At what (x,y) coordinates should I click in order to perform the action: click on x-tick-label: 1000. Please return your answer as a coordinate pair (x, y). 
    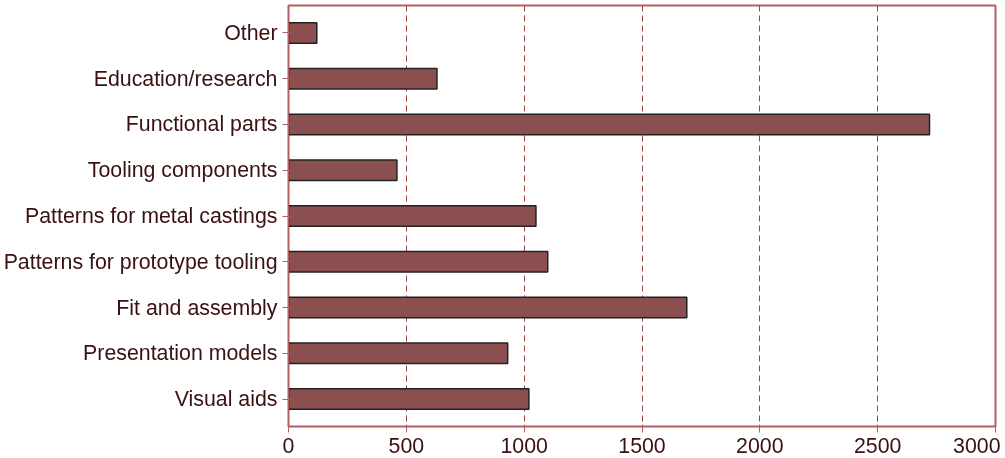
    Looking at the image, I should click on (524, 445).